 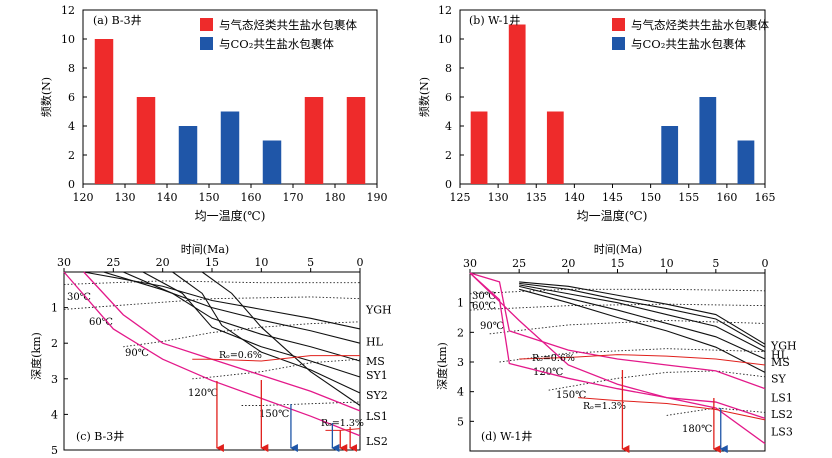 What do you see at coordinates (206, 24) in the screenshot?
I see `panel-a-legend-red-swatch` at bounding box center [206, 24].